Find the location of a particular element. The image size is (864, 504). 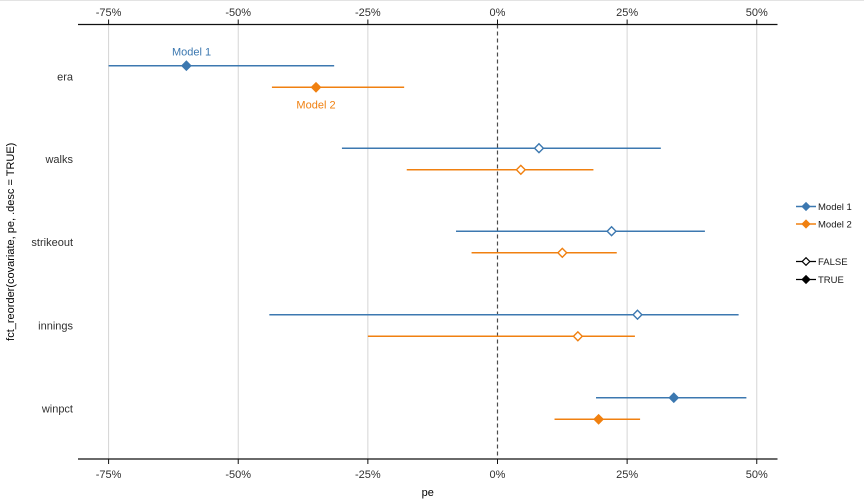

x-tick-label-bottom--25%: -25% is located at coordinates (368, 475).